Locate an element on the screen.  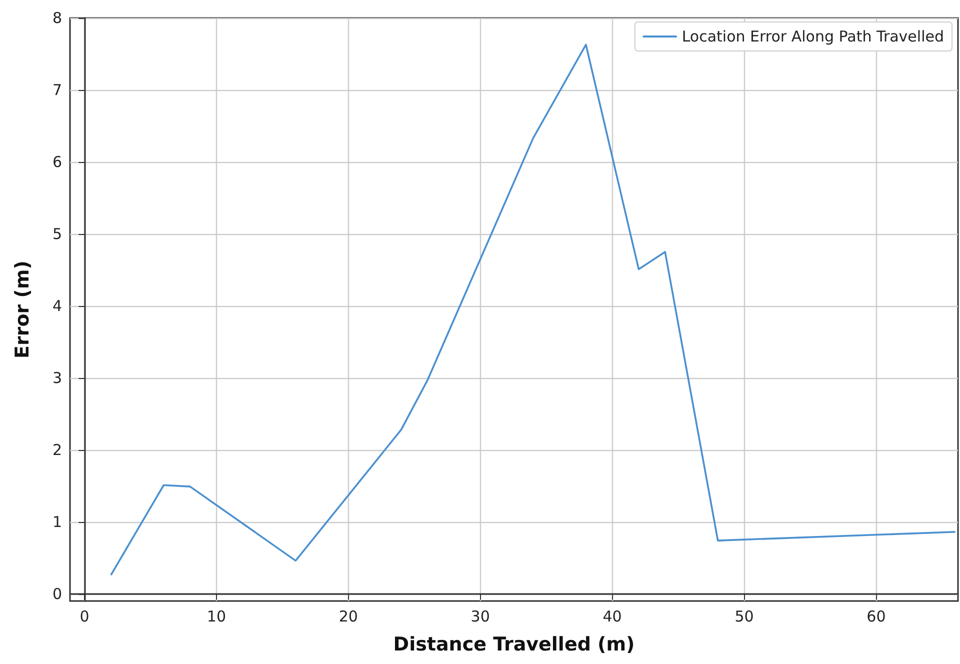
x-tick-label: 10 is located at coordinates (216, 617).